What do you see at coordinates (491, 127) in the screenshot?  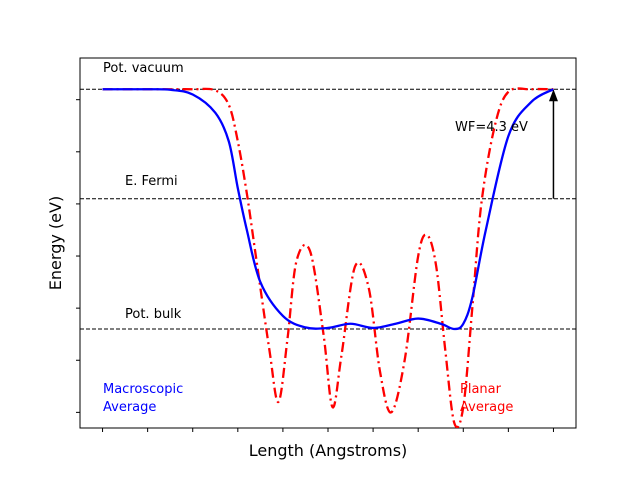 I see `label-work-function: WF=4.3 eV` at bounding box center [491, 127].